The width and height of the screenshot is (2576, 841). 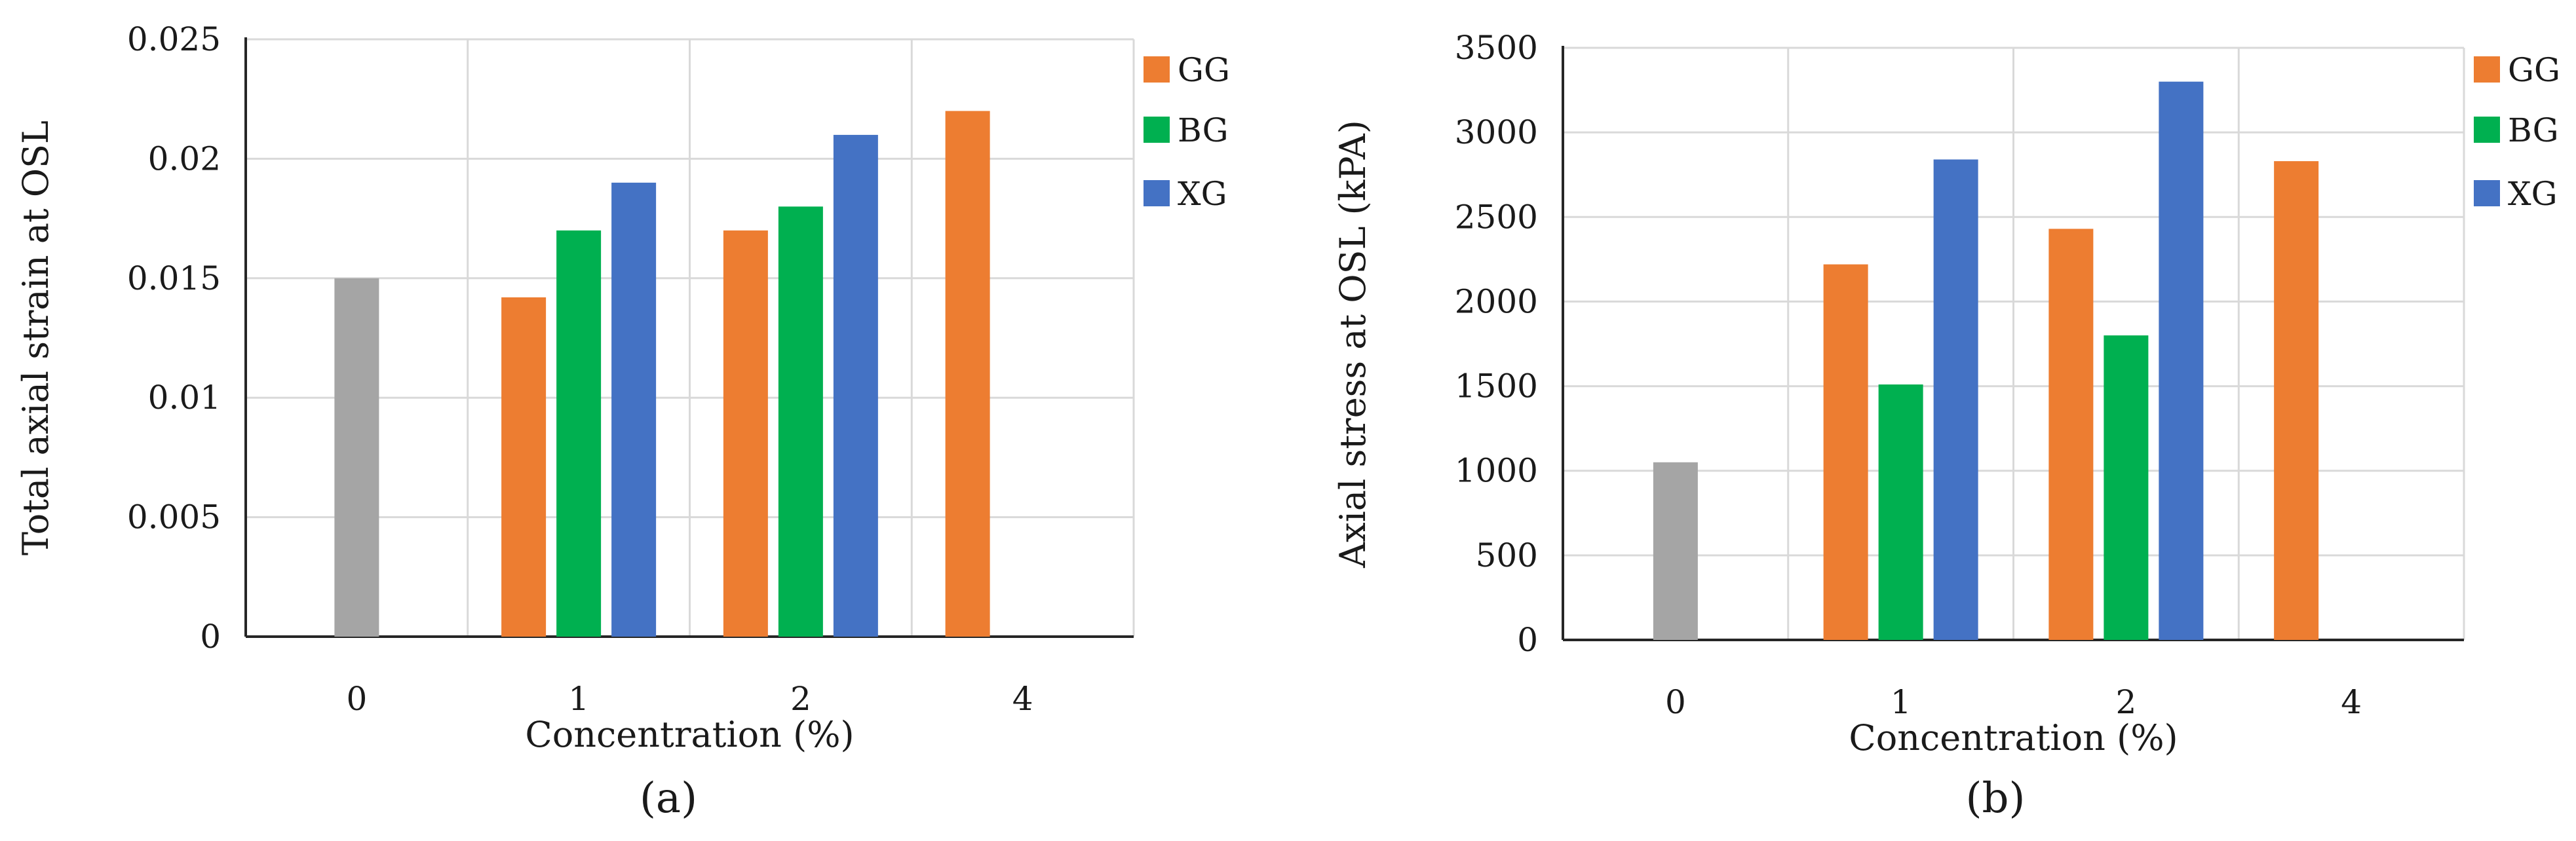 What do you see at coordinates (174, 517) in the screenshot?
I see `y-tick-label: 0.005` at bounding box center [174, 517].